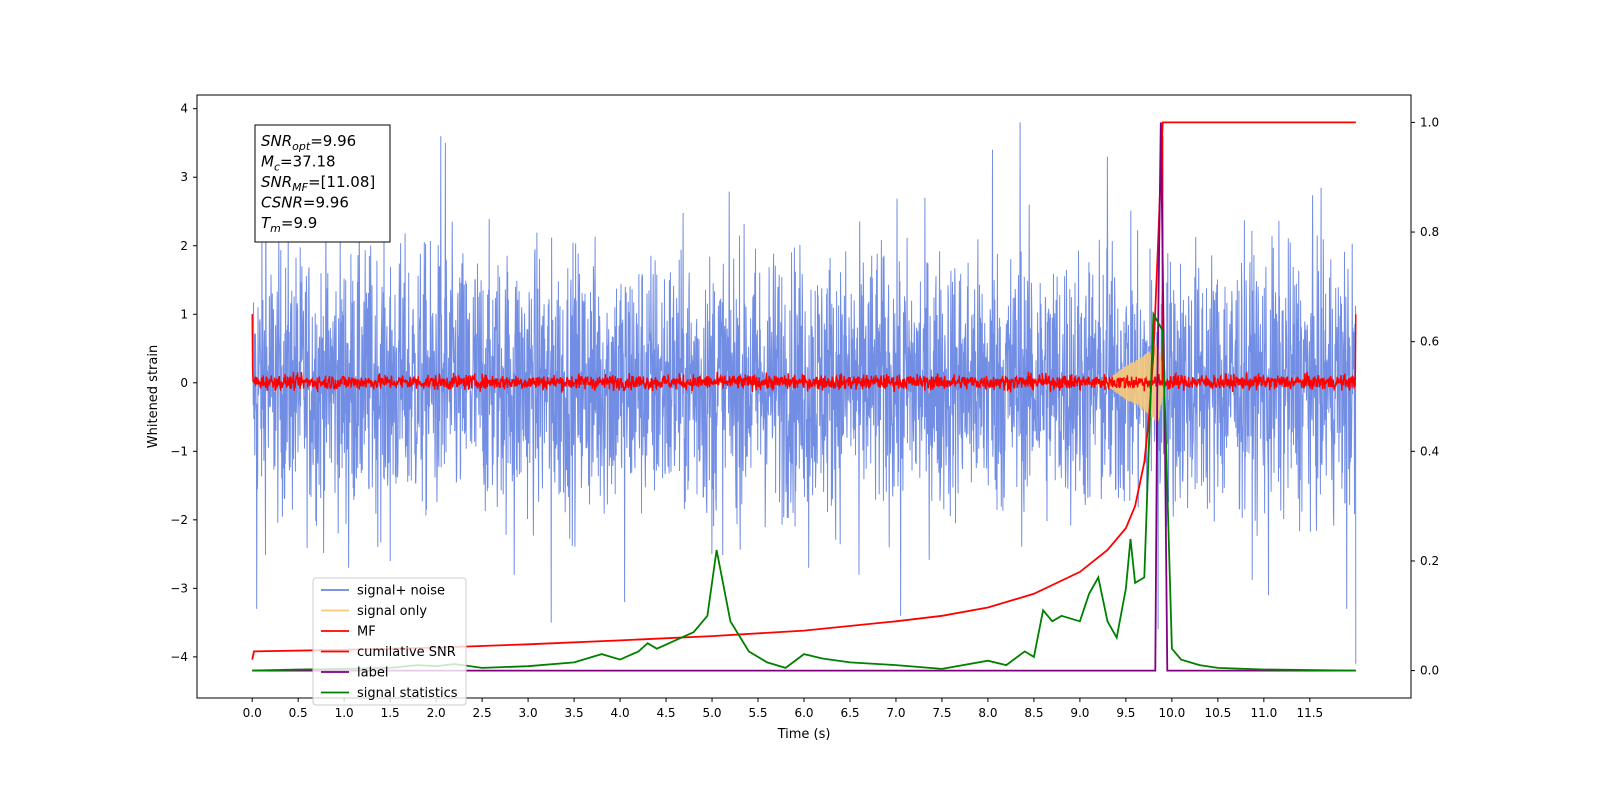 The width and height of the screenshot is (1600, 800). What do you see at coordinates (803, 713) in the screenshot?
I see `x-tick-label: 6.0` at bounding box center [803, 713].